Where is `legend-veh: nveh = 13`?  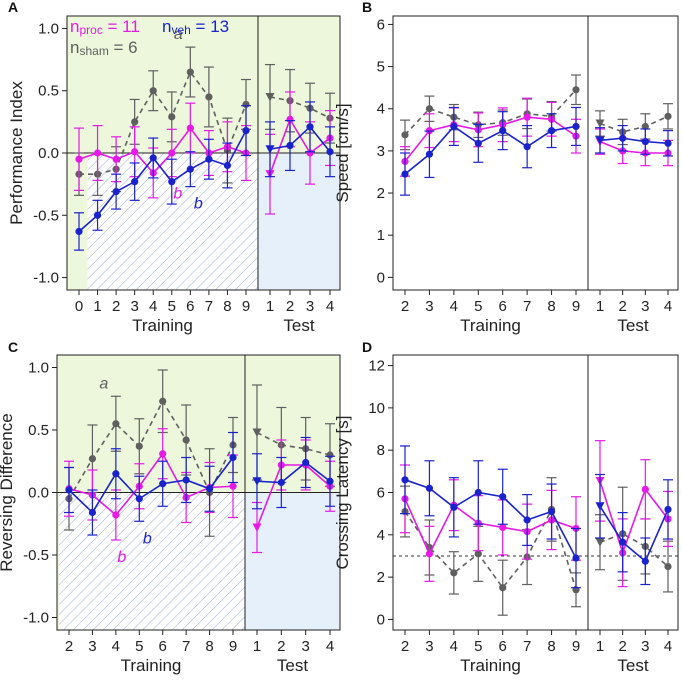 legend-veh: nveh = 13 is located at coordinates (195, 27).